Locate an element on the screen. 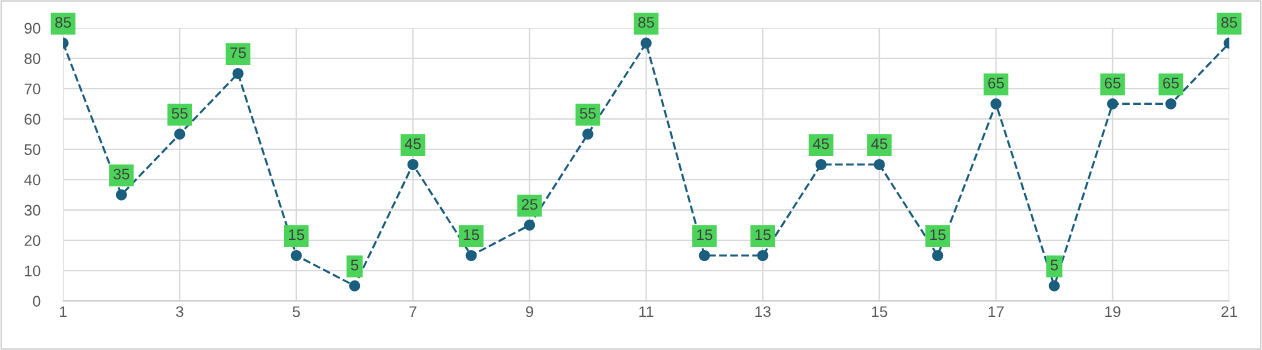 This screenshot has width=1262, height=350. x-tick-label: 13 is located at coordinates (763, 312).